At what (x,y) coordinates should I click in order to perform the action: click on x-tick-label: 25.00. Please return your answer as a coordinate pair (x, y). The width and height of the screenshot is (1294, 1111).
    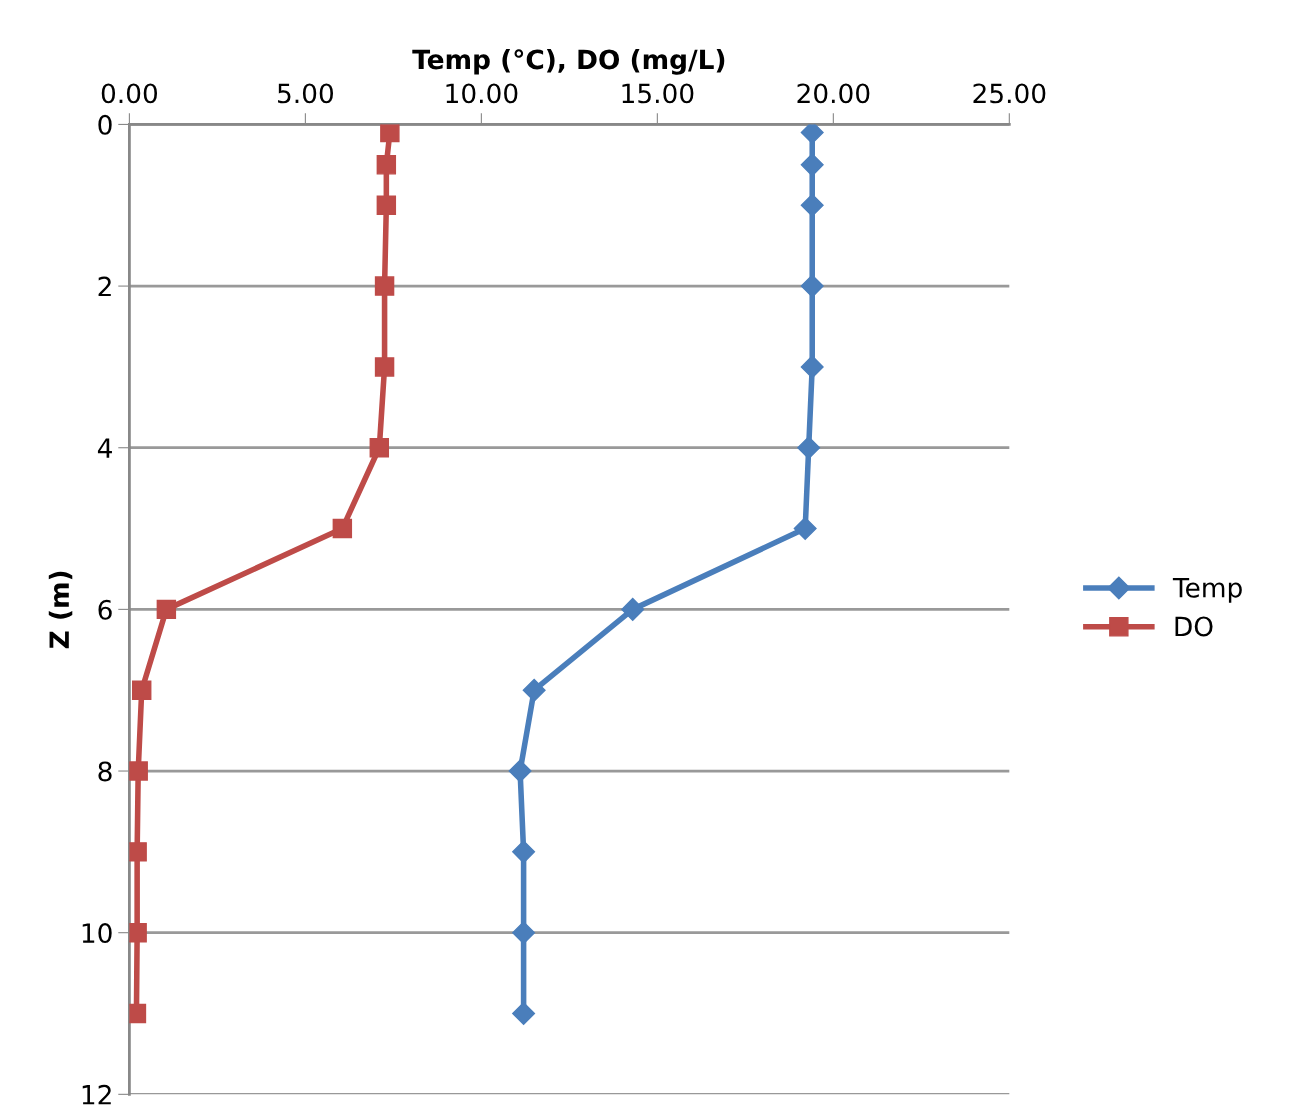
    Looking at the image, I should click on (1009, 93).